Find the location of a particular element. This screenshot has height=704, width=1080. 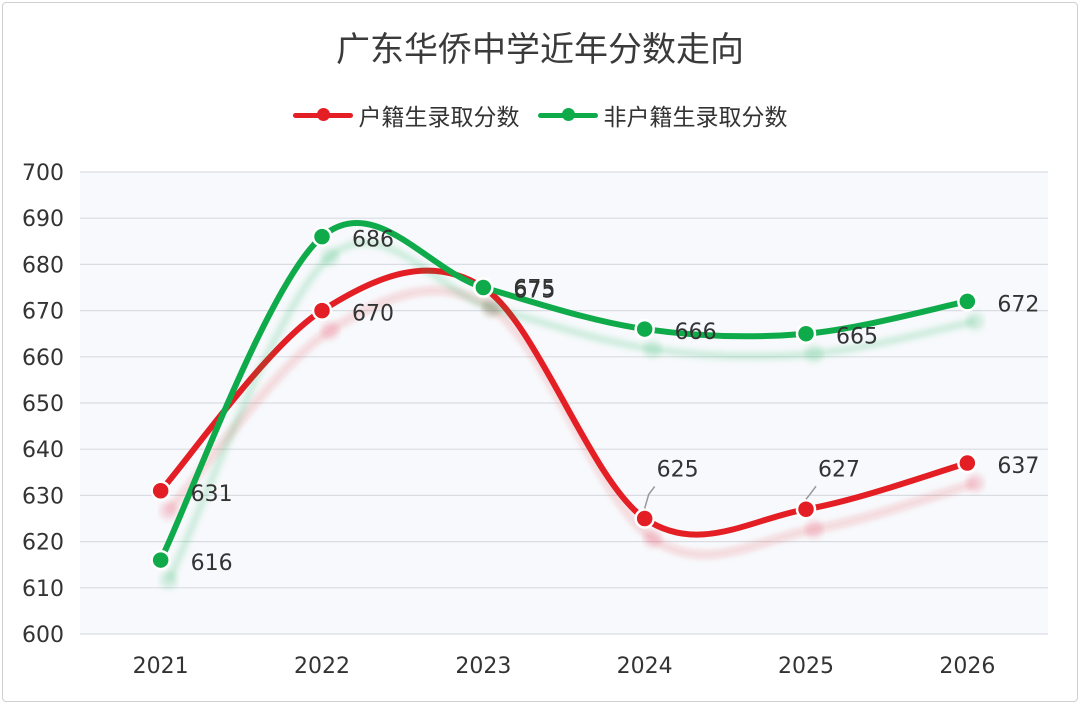

series-2-data-label: 665 is located at coordinates (857, 337).